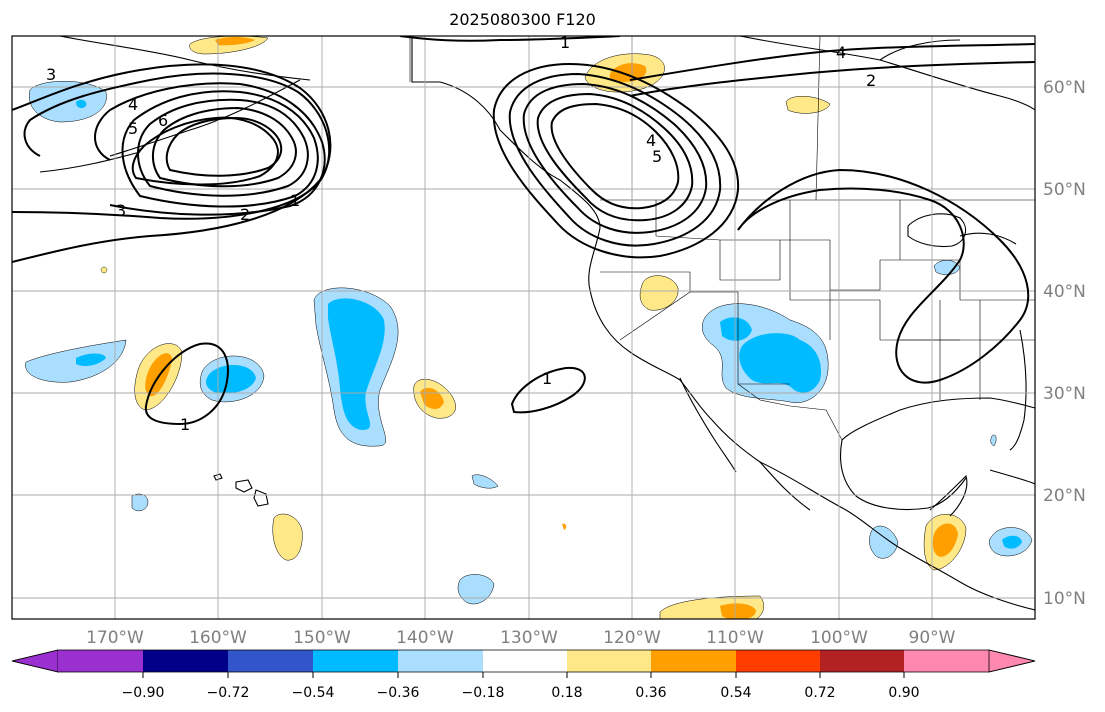 This screenshot has width=1105, height=712. I want to click on lon-label: 90°W, so click(932, 638).